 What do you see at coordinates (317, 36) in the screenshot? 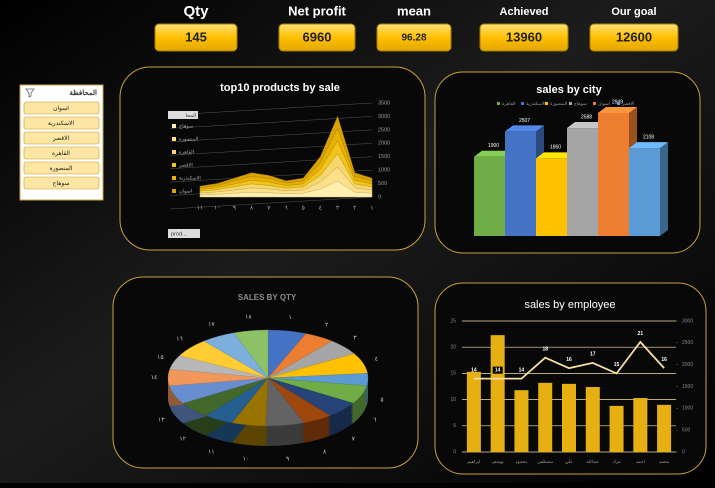
I see `kpi-value: 6960` at bounding box center [317, 36].